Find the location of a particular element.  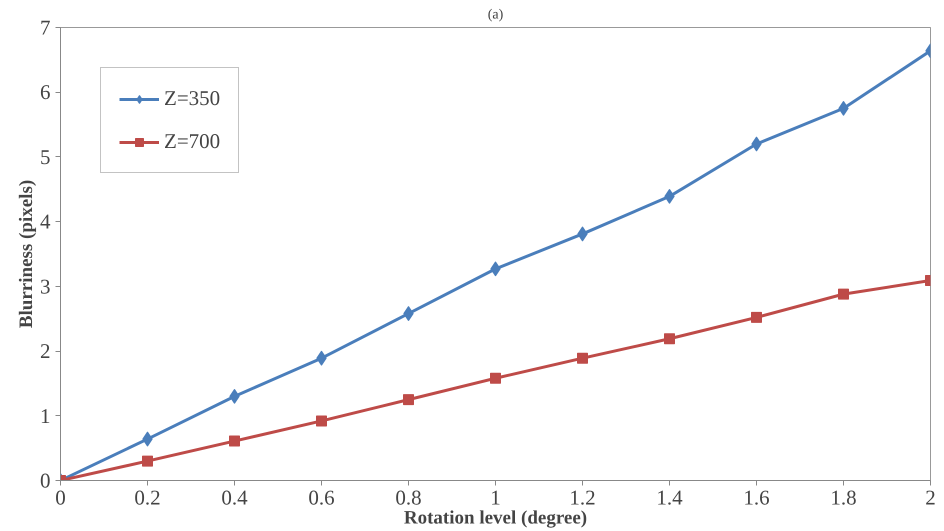

legend-label: Z=350 is located at coordinates (192, 98).